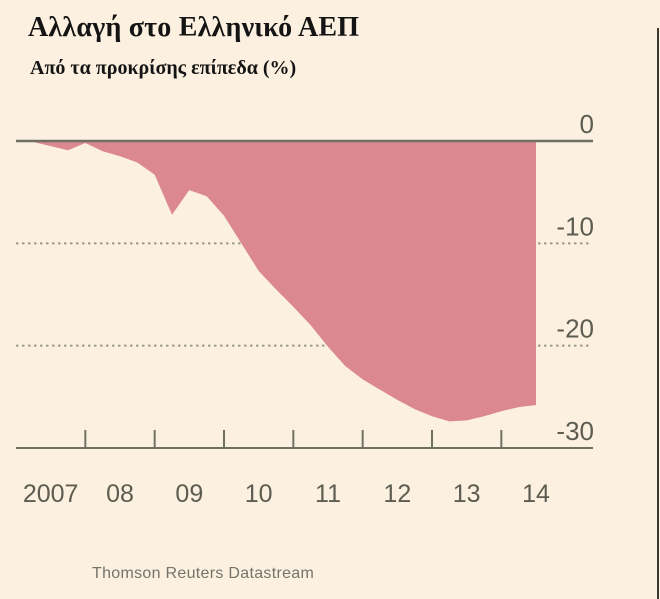 Image resolution: width=660 pixels, height=599 pixels. Describe the element at coordinates (163, 68) in the screenshot. I see `chart-subtitle: Από τα προκρίσης επίπεδα (%)` at that location.